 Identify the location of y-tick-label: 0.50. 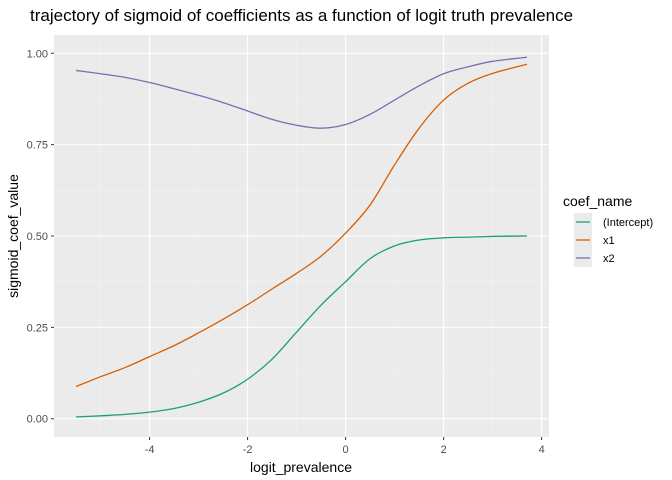
(37, 237).